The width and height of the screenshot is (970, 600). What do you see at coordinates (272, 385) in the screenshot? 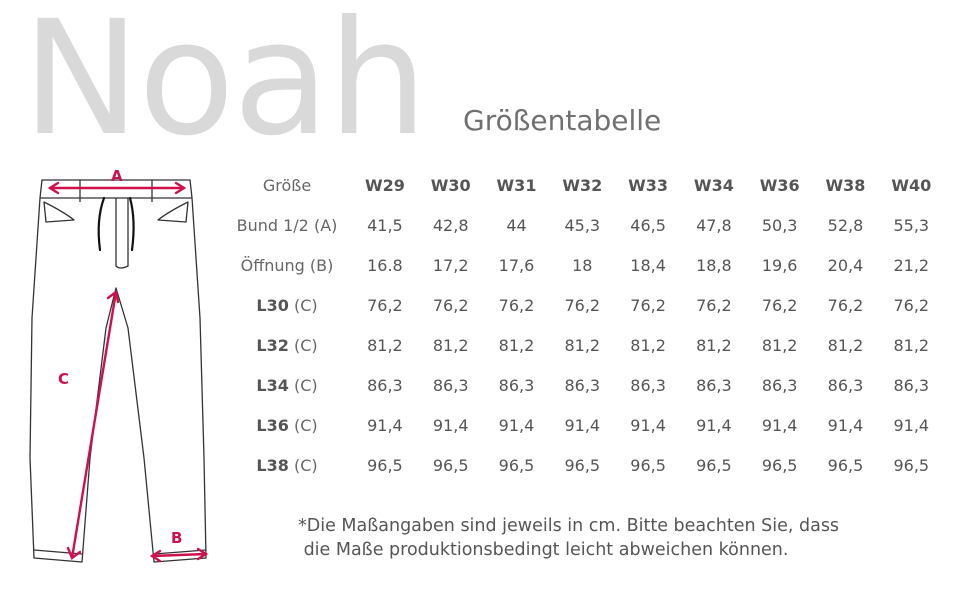
I see `row-label-length: L34` at bounding box center [272, 385].